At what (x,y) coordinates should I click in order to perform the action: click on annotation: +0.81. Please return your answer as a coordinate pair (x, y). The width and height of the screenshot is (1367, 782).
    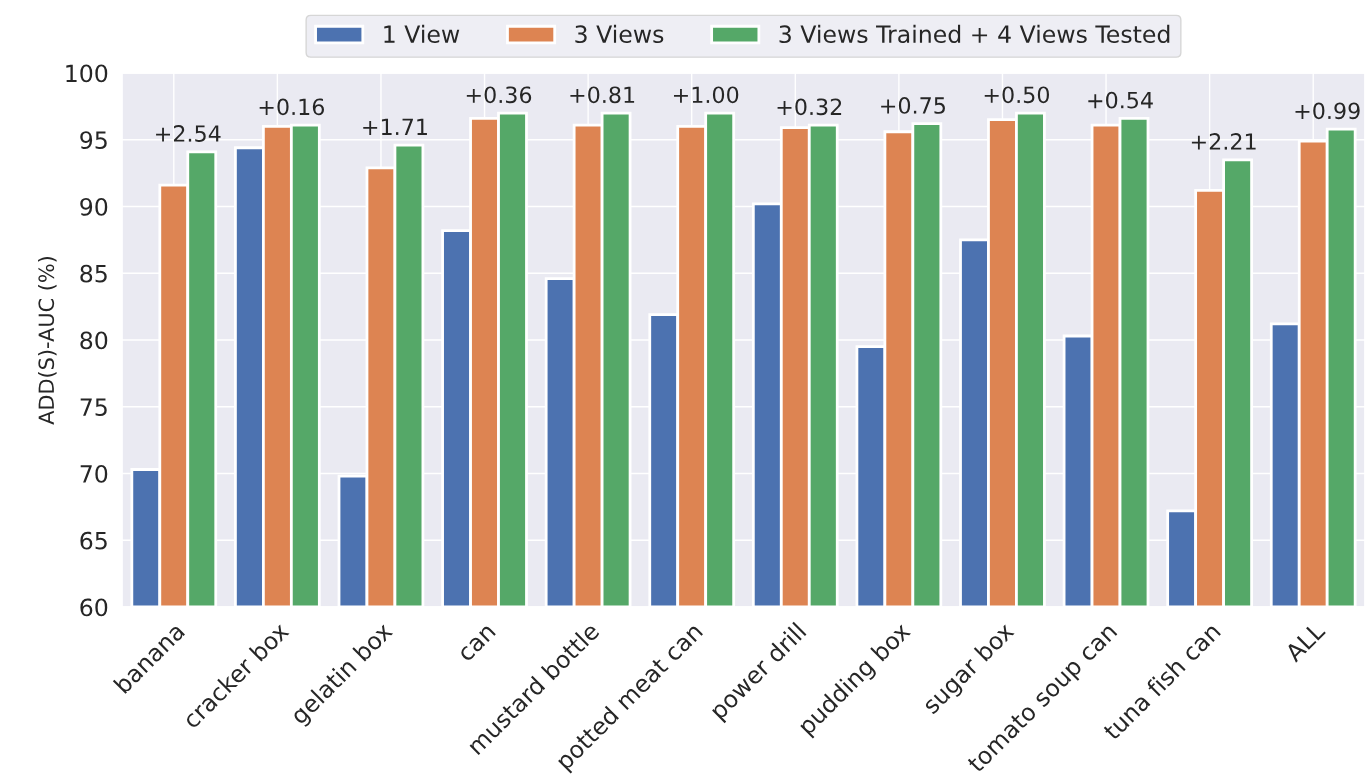
    Looking at the image, I should click on (602, 95).